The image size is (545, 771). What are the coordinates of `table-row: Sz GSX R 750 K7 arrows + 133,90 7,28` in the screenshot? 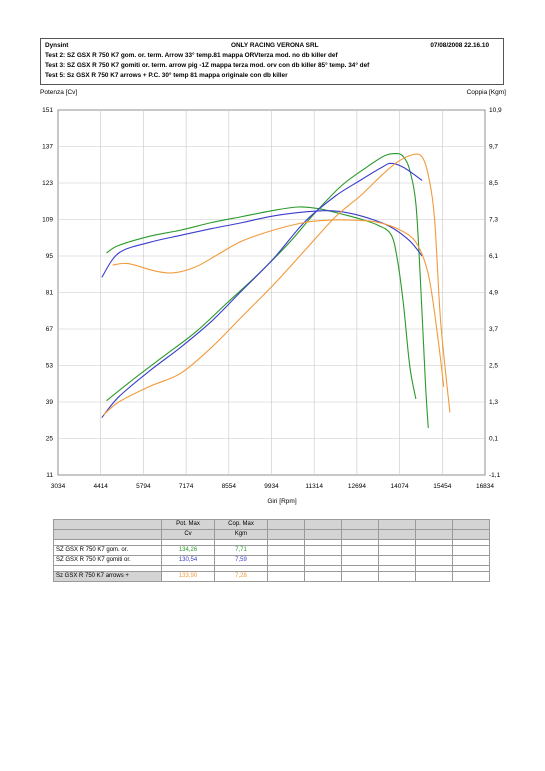 It's located at (271, 576).